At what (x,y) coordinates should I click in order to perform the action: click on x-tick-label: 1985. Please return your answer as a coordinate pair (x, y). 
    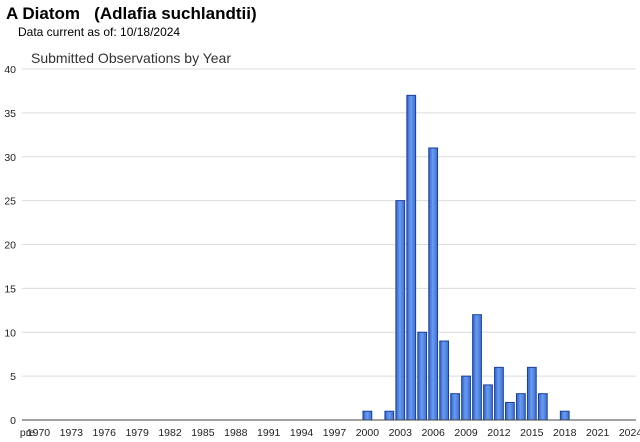
    Looking at the image, I should click on (203, 433).